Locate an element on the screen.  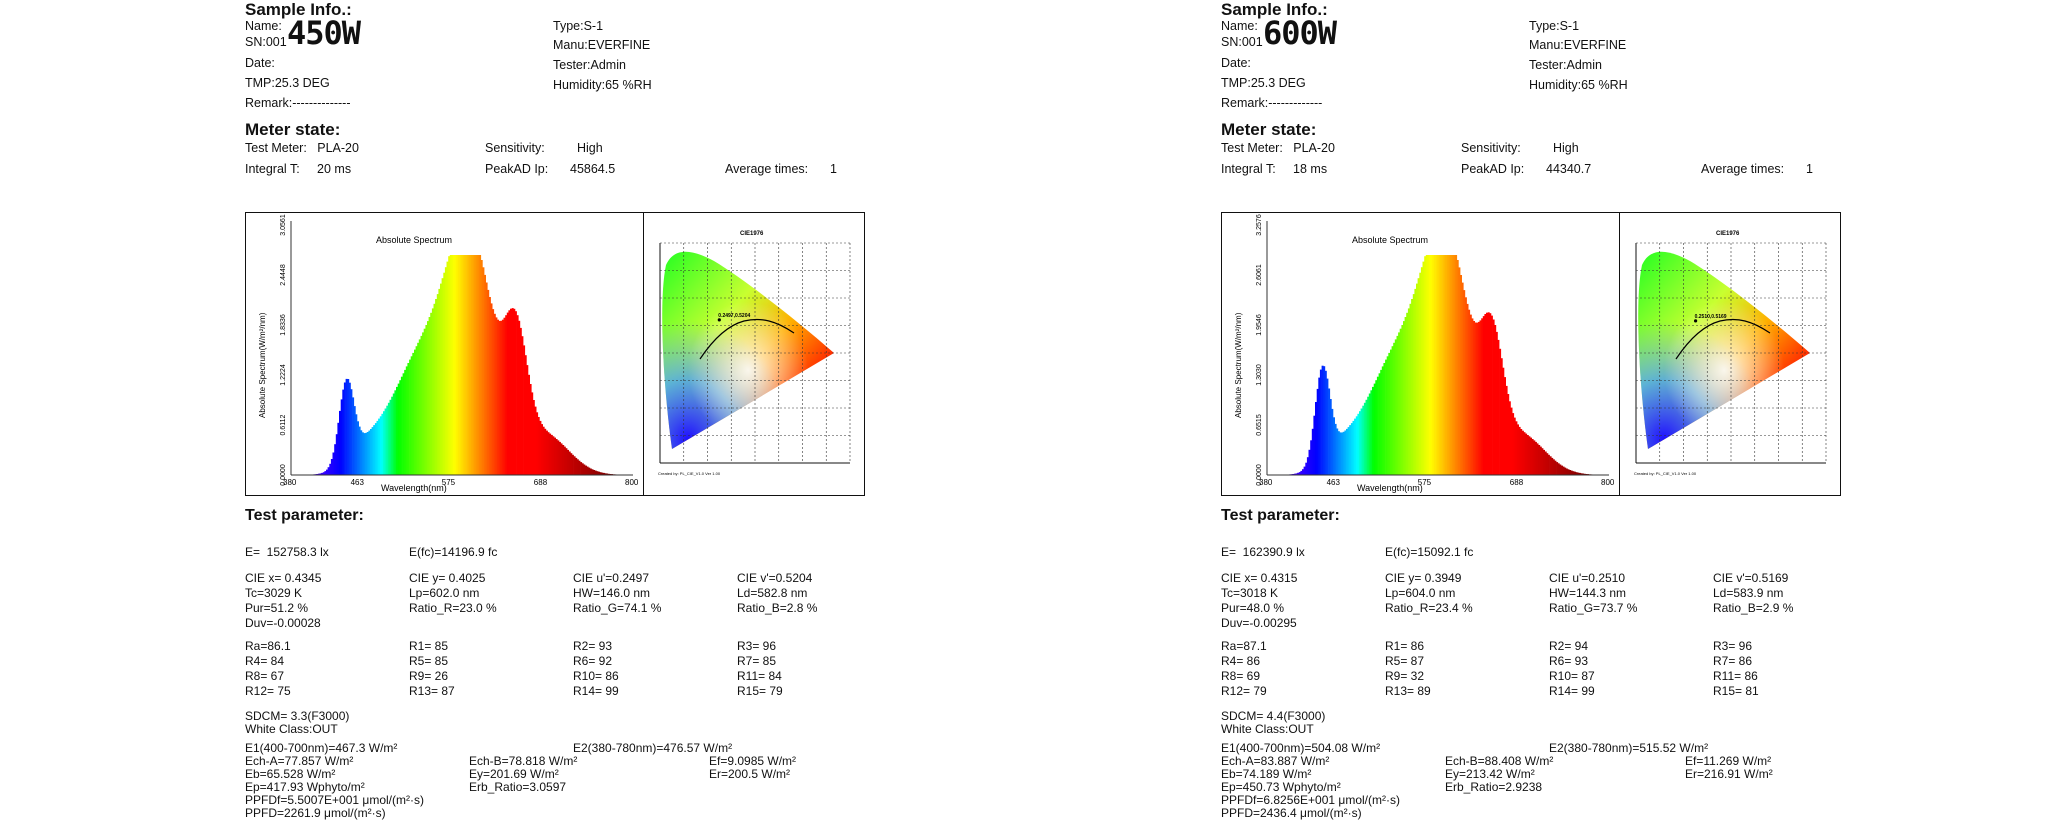
eb: Eb=65.528 W/m² is located at coordinates (290, 774).